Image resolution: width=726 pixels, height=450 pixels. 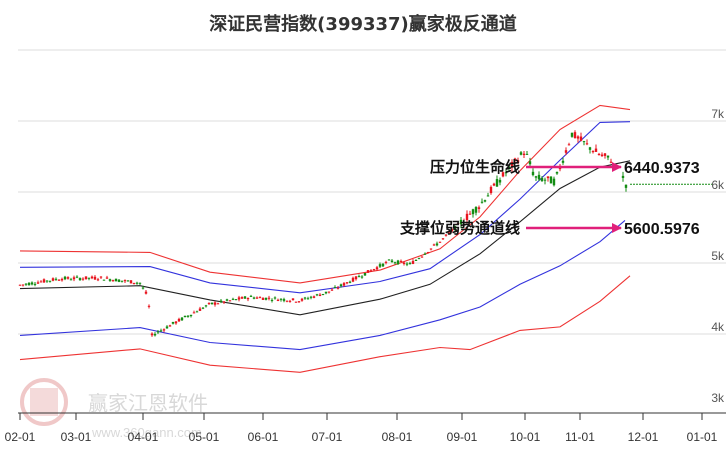 I want to click on y-tick-label: 7k, so click(x=718, y=114).